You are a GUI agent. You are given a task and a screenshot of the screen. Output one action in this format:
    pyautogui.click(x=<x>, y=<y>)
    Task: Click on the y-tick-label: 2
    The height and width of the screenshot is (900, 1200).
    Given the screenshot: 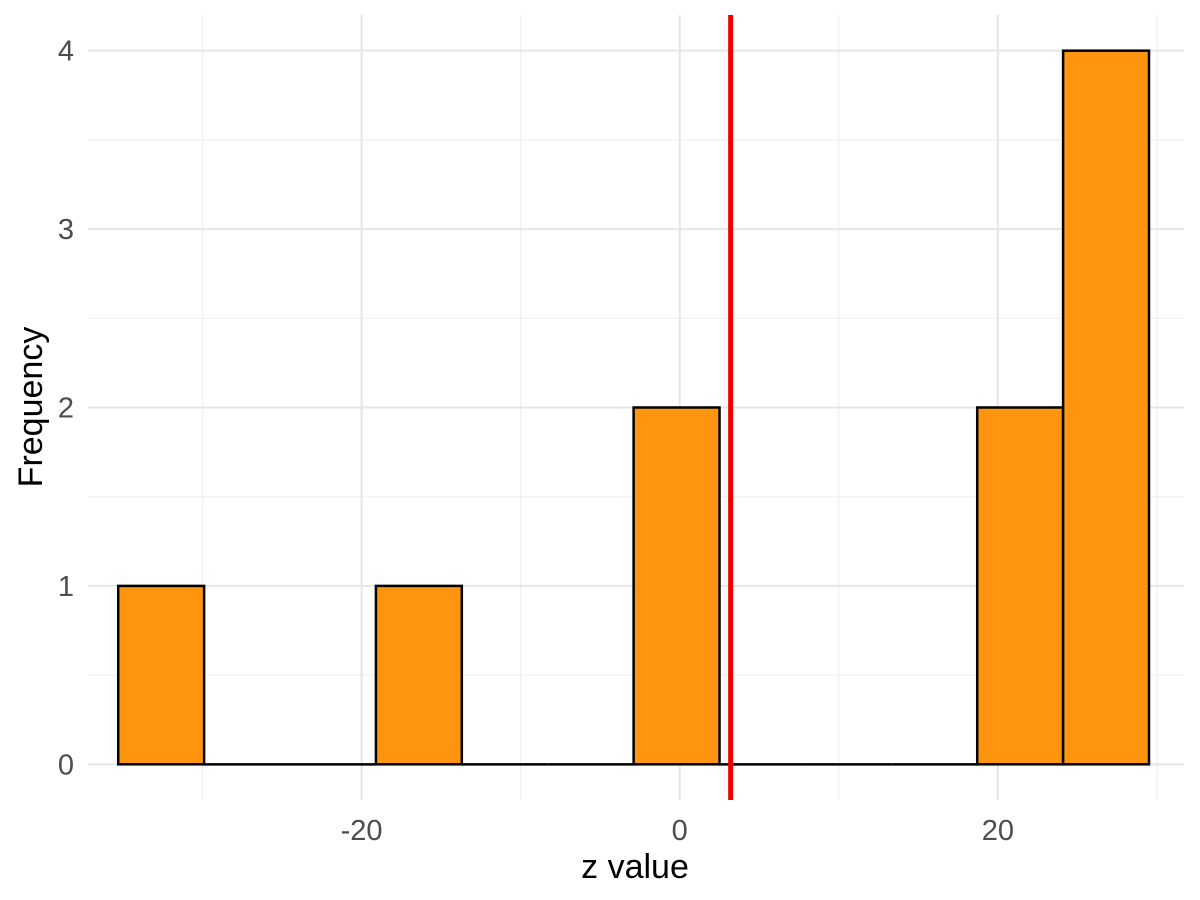 What is the action you would take?
    pyautogui.click(x=66, y=409)
    